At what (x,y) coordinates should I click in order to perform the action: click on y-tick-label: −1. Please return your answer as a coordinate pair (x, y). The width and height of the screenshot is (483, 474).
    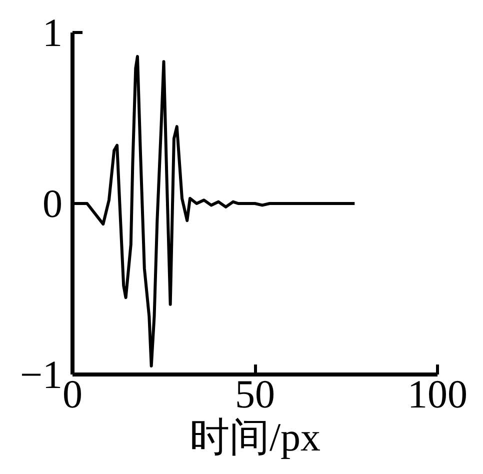
    Looking at the image, I should click on (41, 374).